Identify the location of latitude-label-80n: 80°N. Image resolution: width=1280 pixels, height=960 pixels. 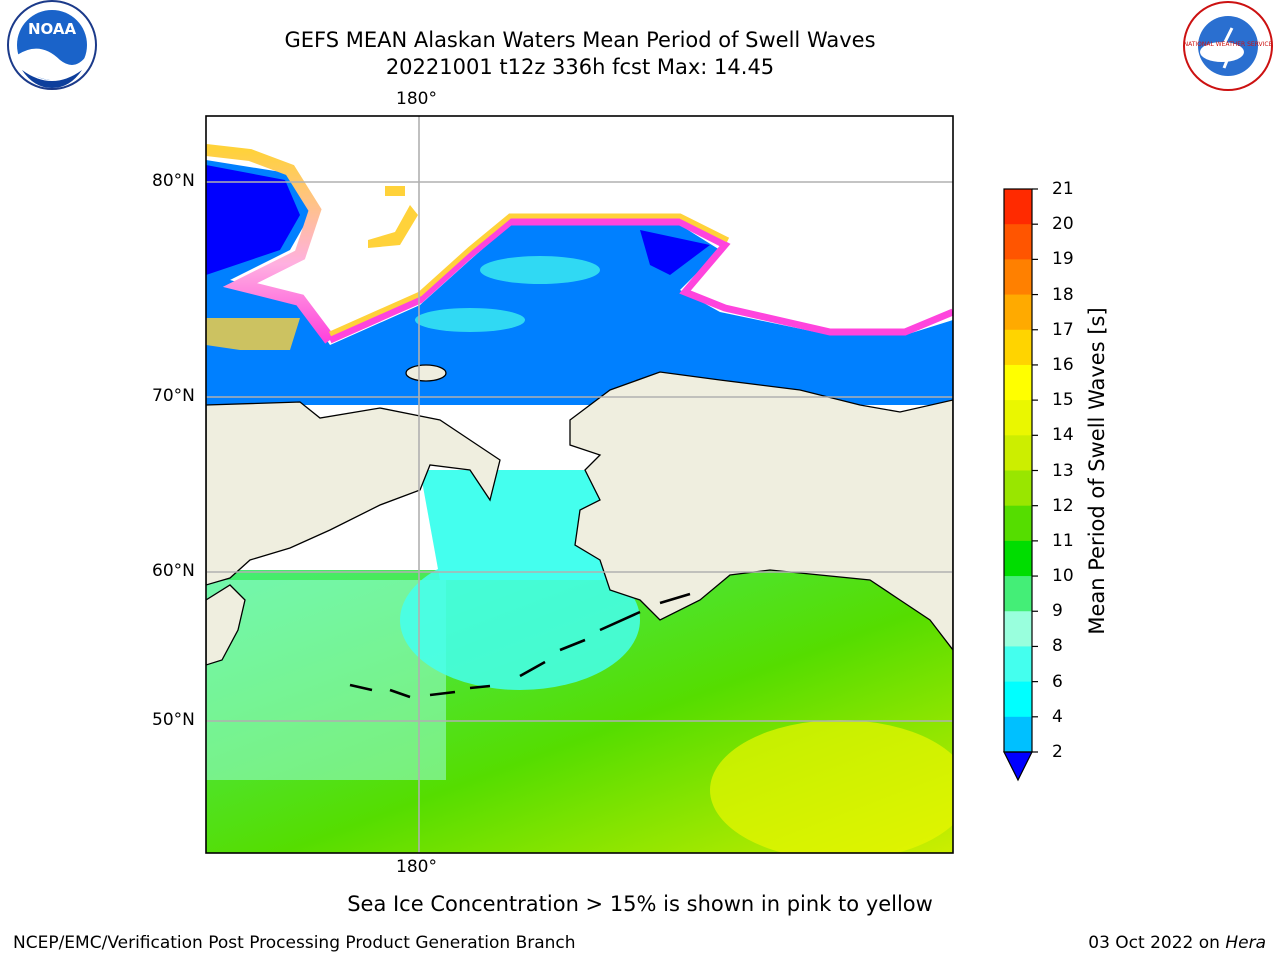
(173, 181).